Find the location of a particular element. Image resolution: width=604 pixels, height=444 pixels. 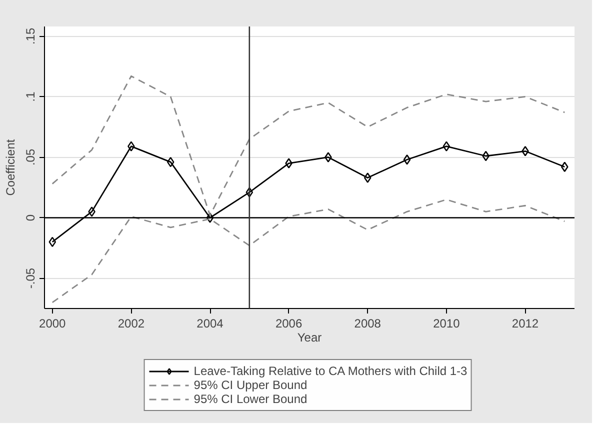

x-tick-label: 2010 is located at coordinates (446, 323).